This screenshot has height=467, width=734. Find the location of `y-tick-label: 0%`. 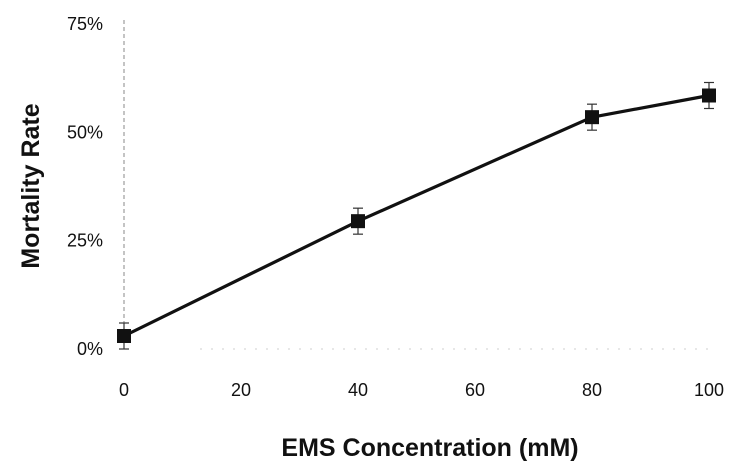

y-tick-label: 0% is located at coordinates (90, 349).